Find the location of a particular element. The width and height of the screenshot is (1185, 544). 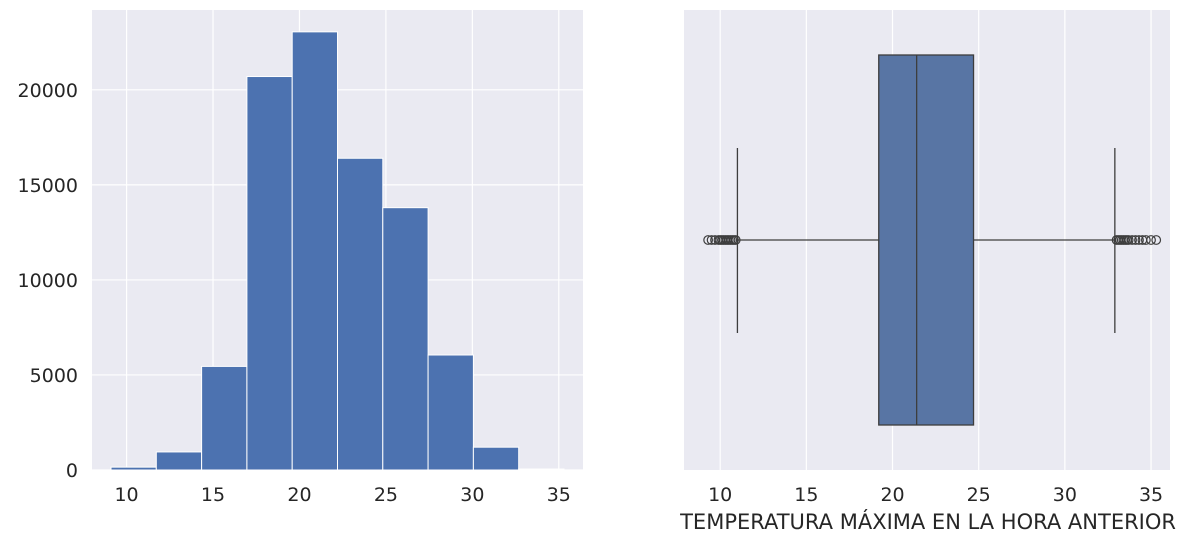

boxplot-x-axis-label: TEMPERATURA MÁXIMA EN LA HORA ANTERIOR is located at coordinates (927, 521).